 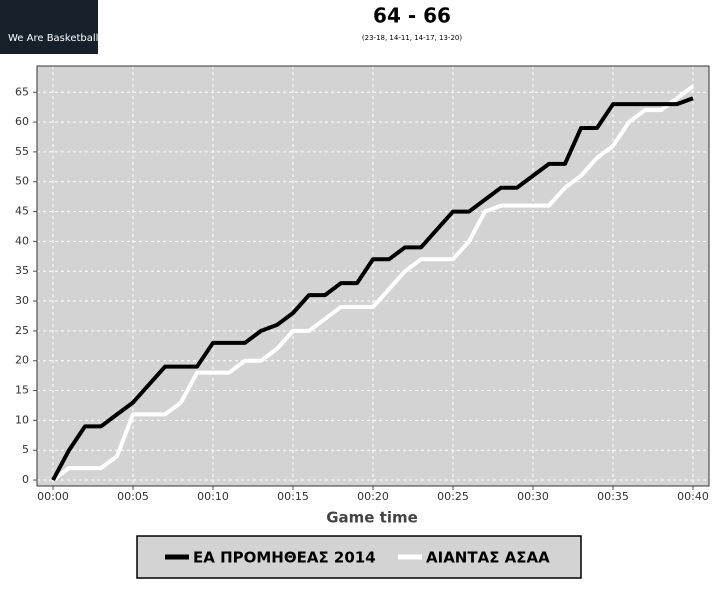 I want to click on x-tick-label: 00:05, so click(x=133, y=496).